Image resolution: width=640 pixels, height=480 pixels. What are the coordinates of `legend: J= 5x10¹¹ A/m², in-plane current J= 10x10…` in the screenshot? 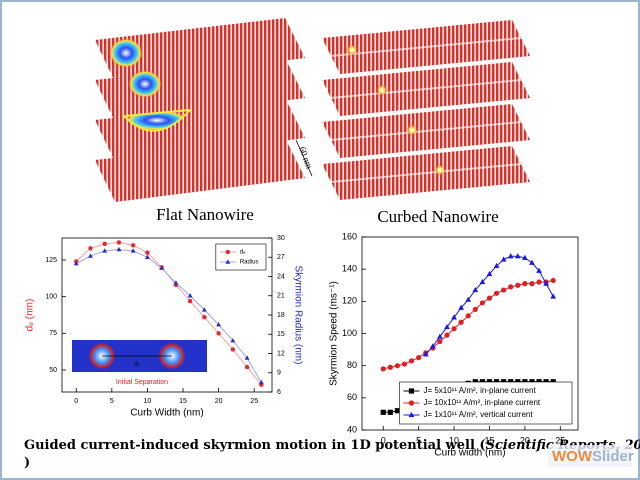 It's located at (486, 403).